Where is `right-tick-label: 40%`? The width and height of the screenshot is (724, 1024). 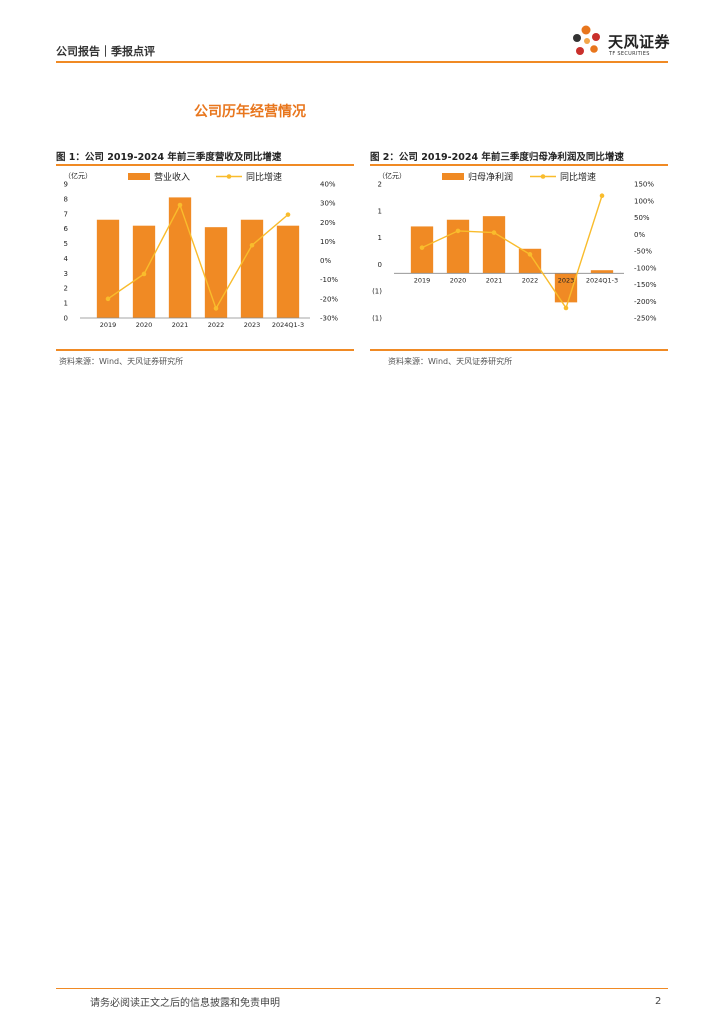
right-tick-label: 40% is located at coordinates (328, 185).